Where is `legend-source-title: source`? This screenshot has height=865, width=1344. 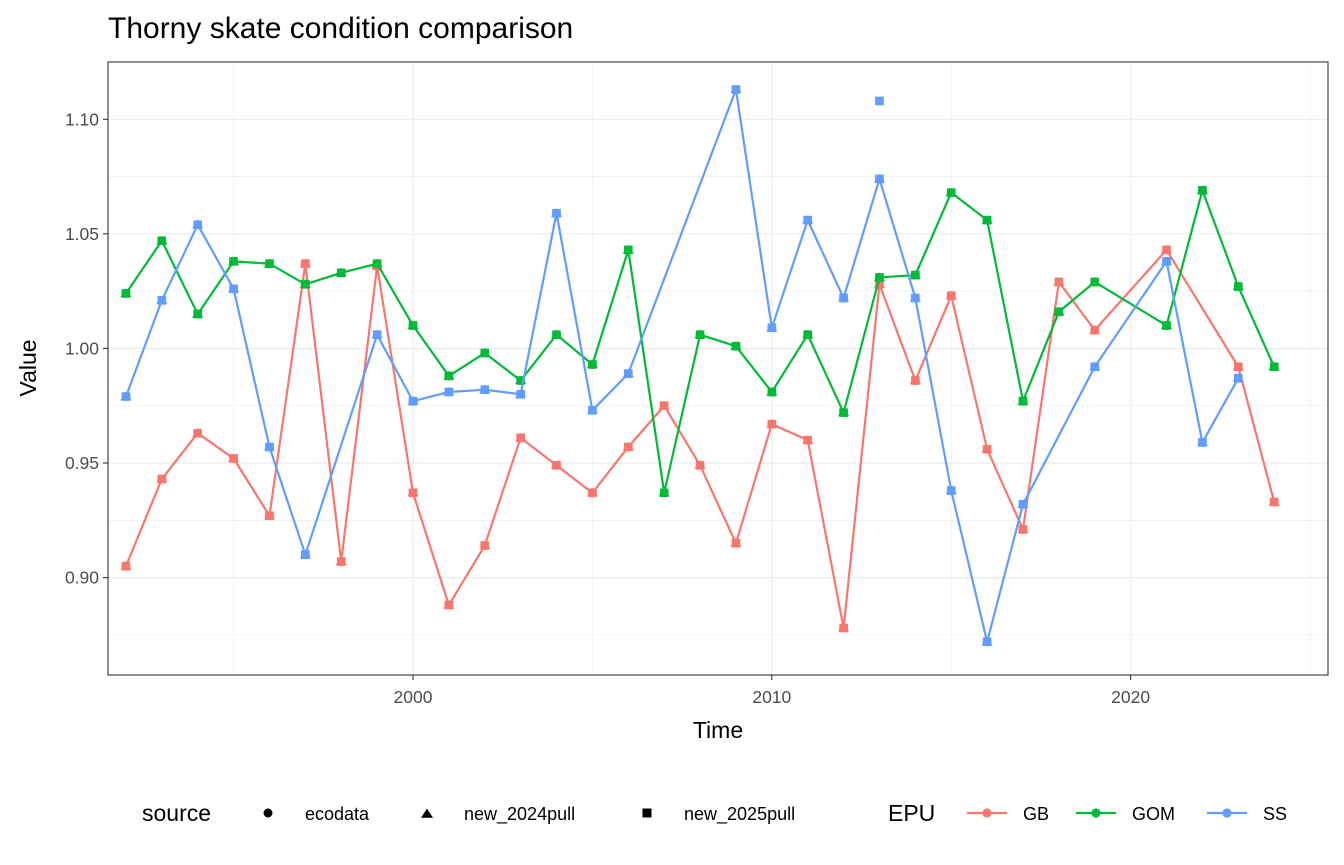
legend-source-title: source is located at coordinates (176, 813).